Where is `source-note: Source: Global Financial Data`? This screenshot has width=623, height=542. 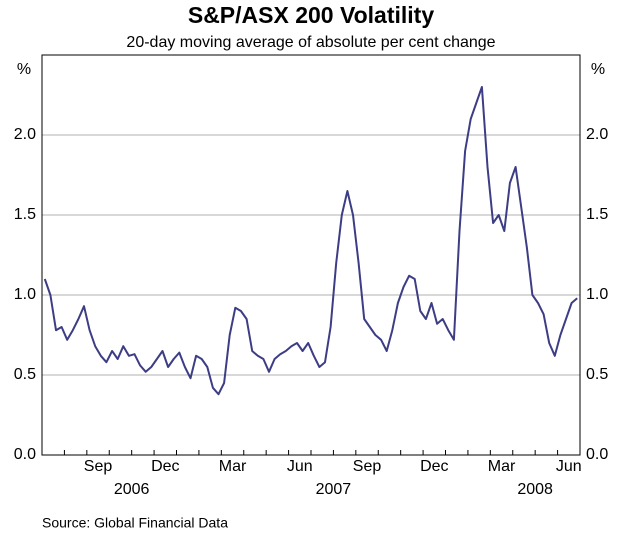
source-note: Source: Global Financial Data is located at coordinates (135, 523).